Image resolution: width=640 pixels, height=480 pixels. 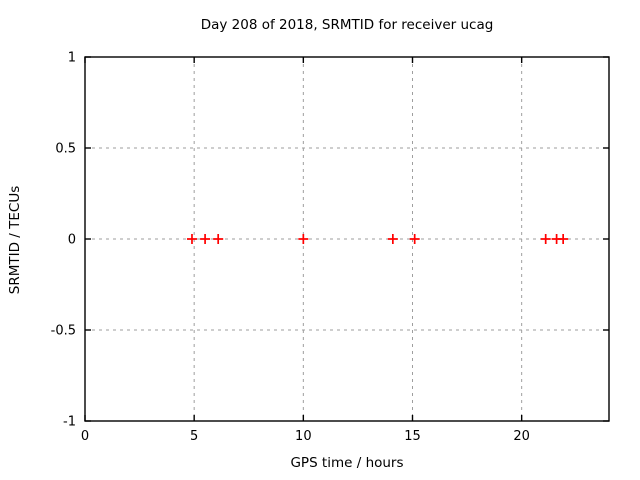 I want to click on x-tick-label: 15, so click(x=412, y=436).